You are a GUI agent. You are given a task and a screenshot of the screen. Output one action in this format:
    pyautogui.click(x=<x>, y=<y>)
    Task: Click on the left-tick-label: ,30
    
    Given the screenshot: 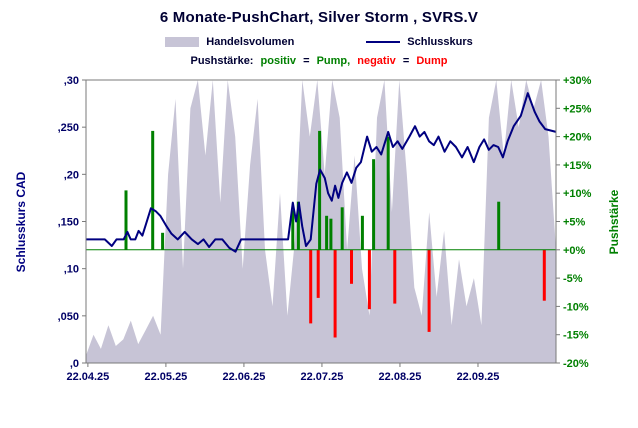 What is the action you would take?
    pyautogui.click(x=71, y=81)
    